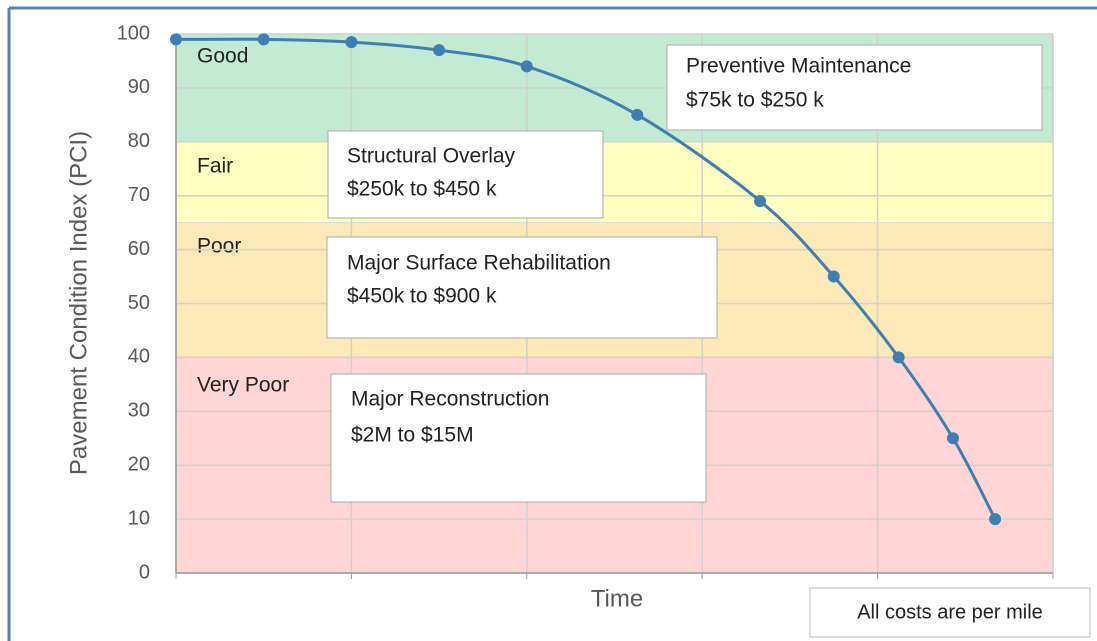 The image size is (1097, 641). What do you see at coordinates (139, 518) in the screenshot?
I see `y-tick-label: 10` at bounding box center [139, 518].